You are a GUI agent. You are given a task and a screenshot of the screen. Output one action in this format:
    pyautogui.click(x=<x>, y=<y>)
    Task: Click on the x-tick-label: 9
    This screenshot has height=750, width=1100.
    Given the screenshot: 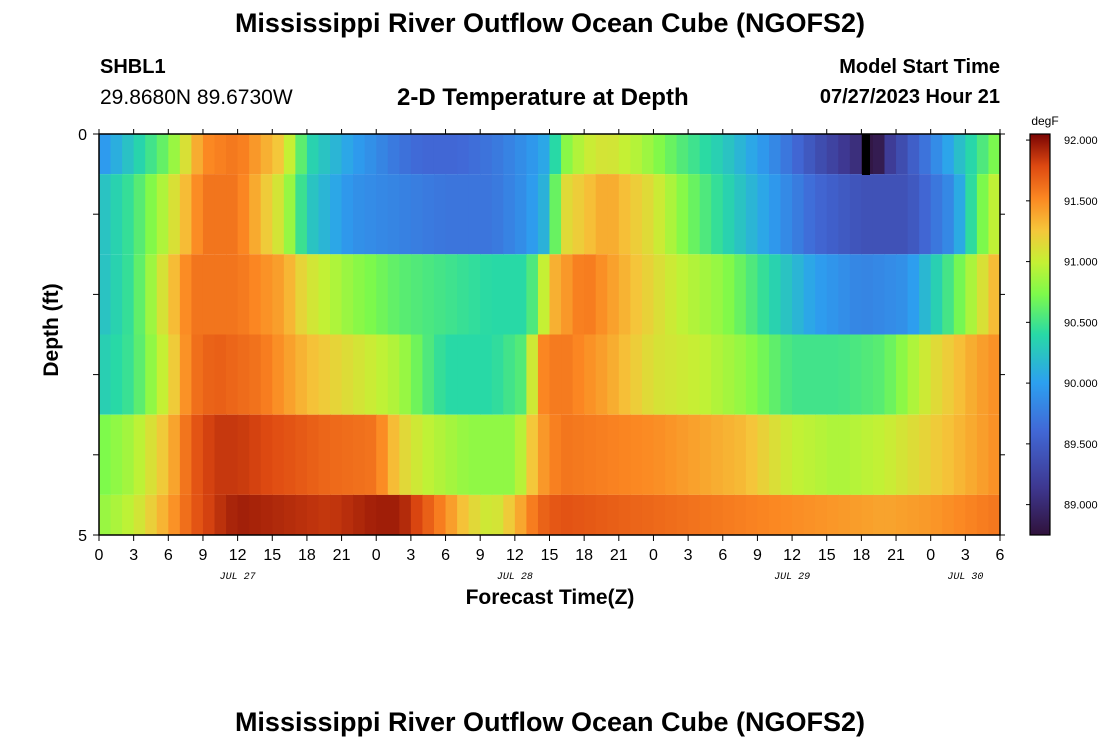 What is the action you would take?
    pyautogui.click(x=203, y=555)
    